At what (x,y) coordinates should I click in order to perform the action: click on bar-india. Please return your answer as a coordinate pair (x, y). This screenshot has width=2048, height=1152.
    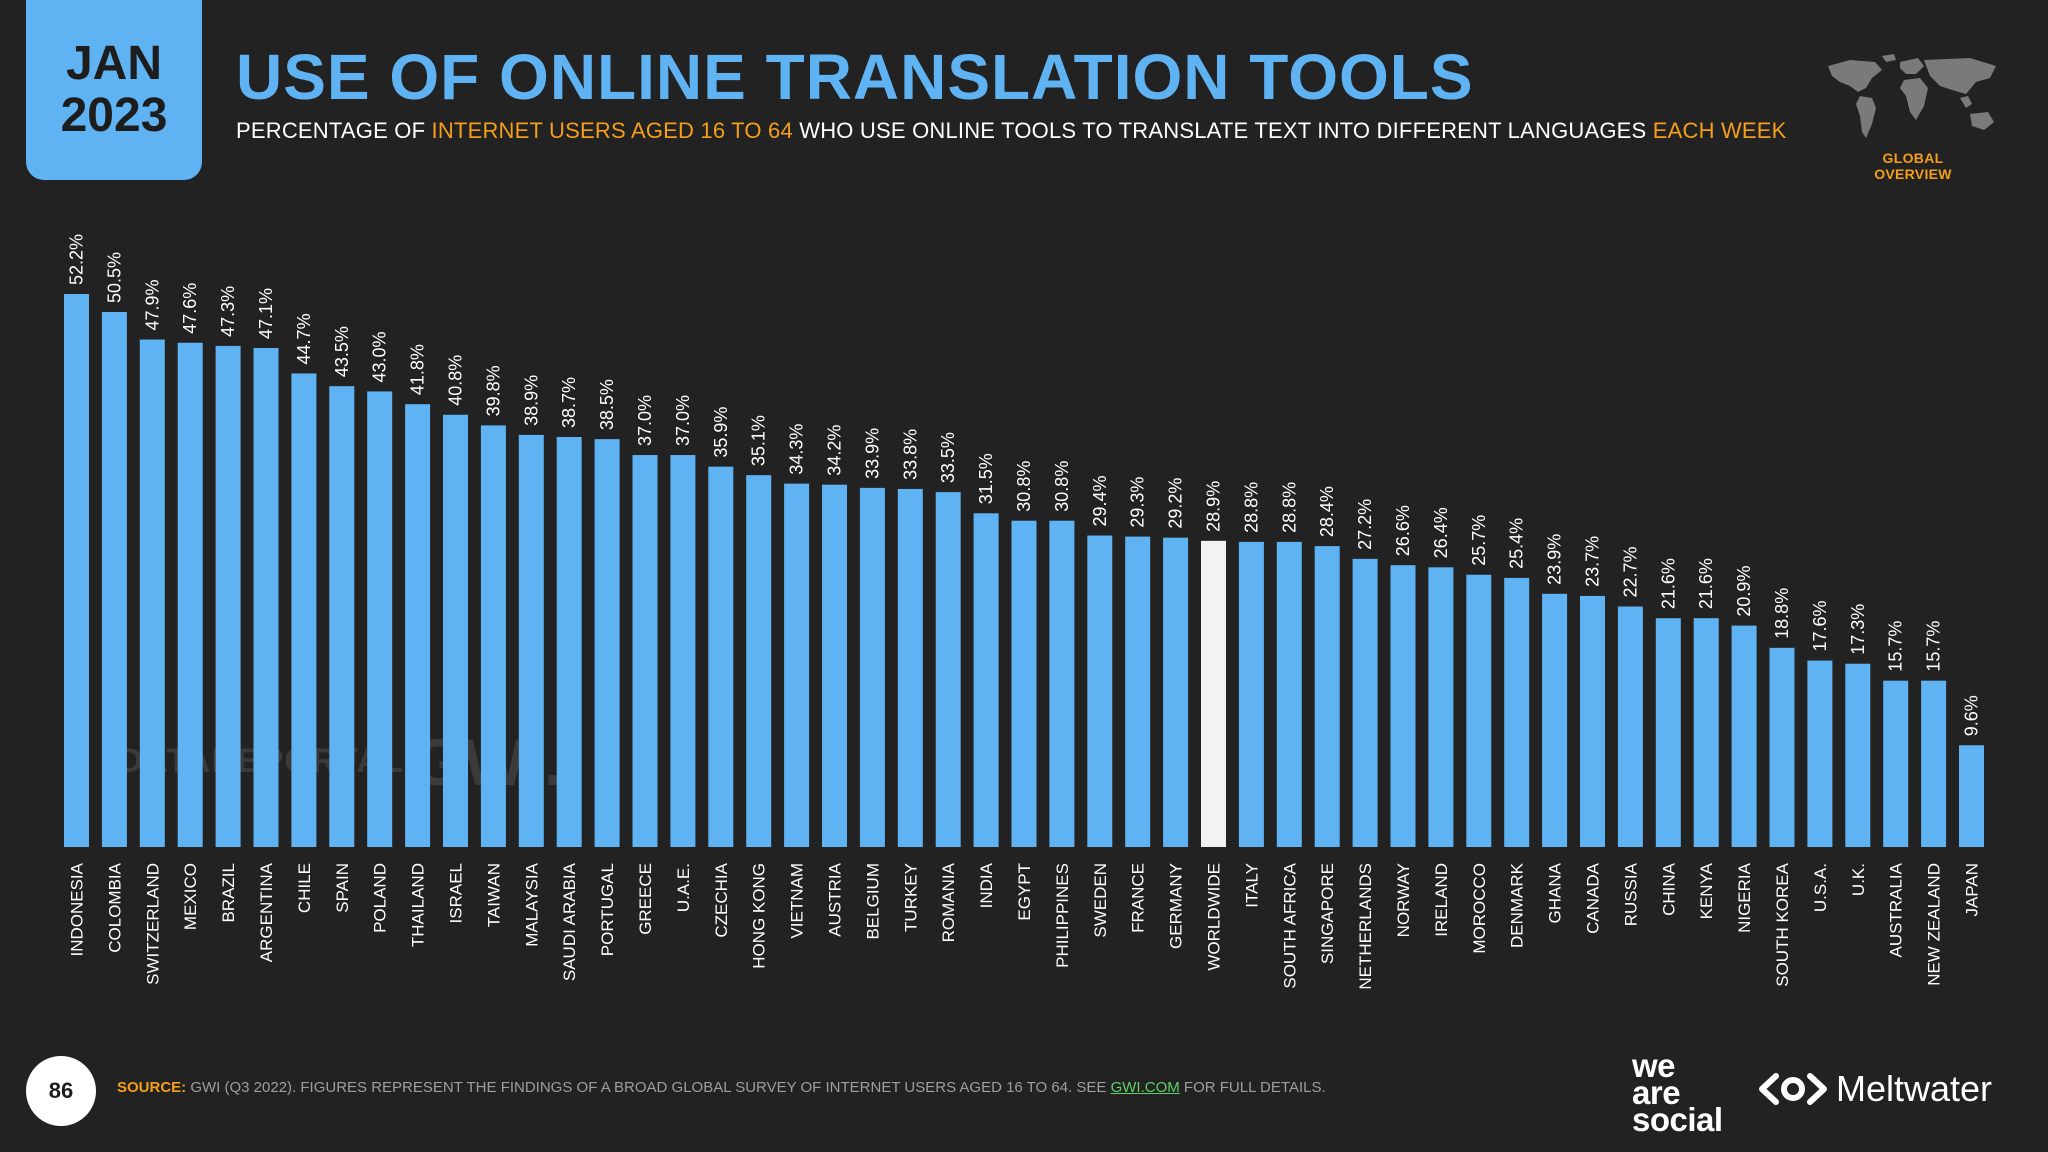
    Looking at the image, I should click on (986, 680).